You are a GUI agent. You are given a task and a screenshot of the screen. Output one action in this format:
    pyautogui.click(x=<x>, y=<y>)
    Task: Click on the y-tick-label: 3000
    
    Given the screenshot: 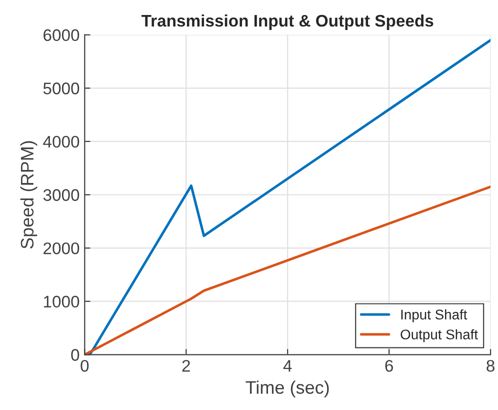 What is the action you would take?
    pyautogui.click(x=61, y=195)
    